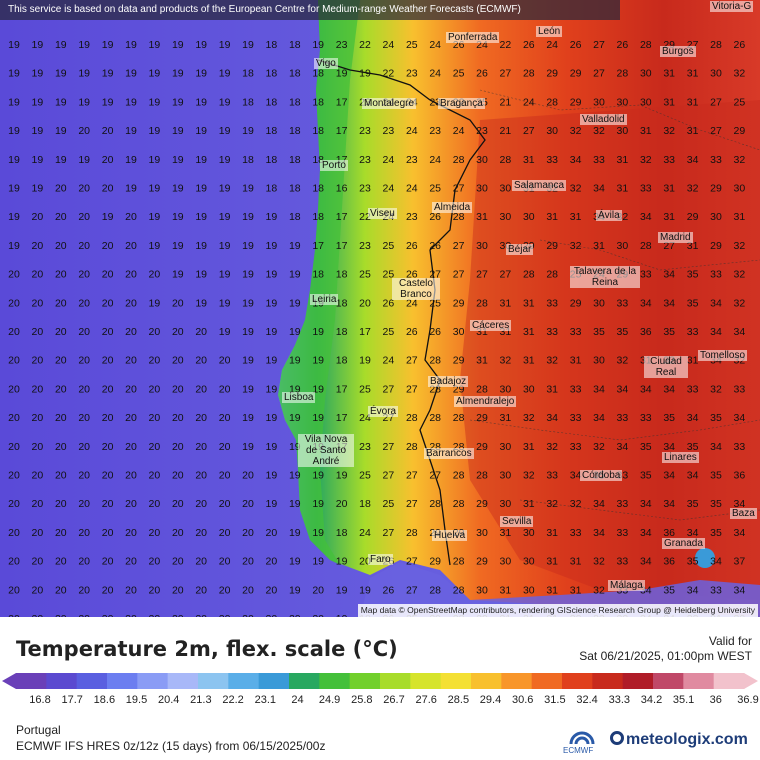  What do you see at coordinates (675, 237) in the screenshot?
I see `city-label: Madrid` at bounding box center [675, 237].